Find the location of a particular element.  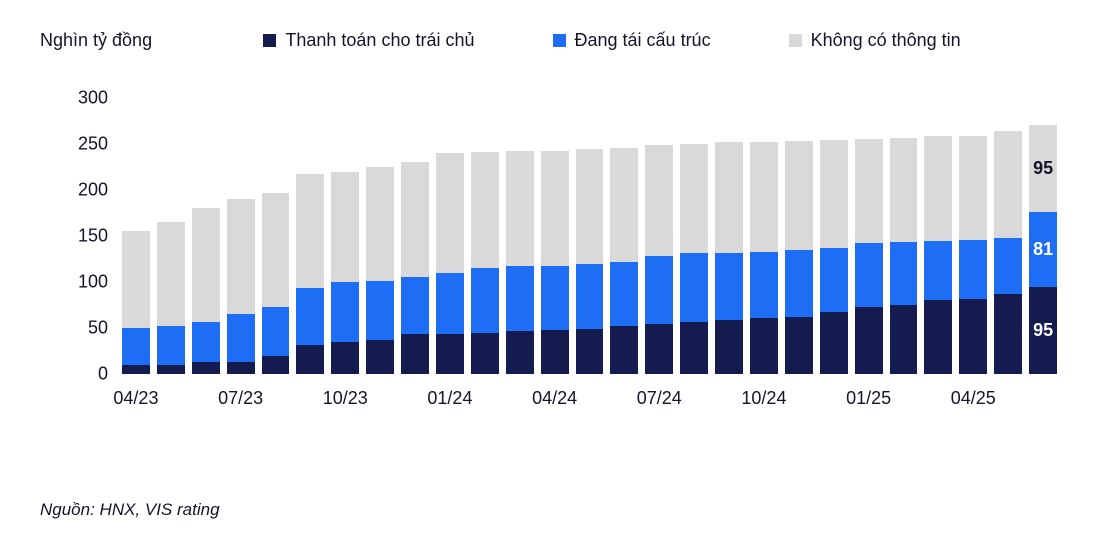

y-tick-label: 0 is located at coordinates (102, 373).